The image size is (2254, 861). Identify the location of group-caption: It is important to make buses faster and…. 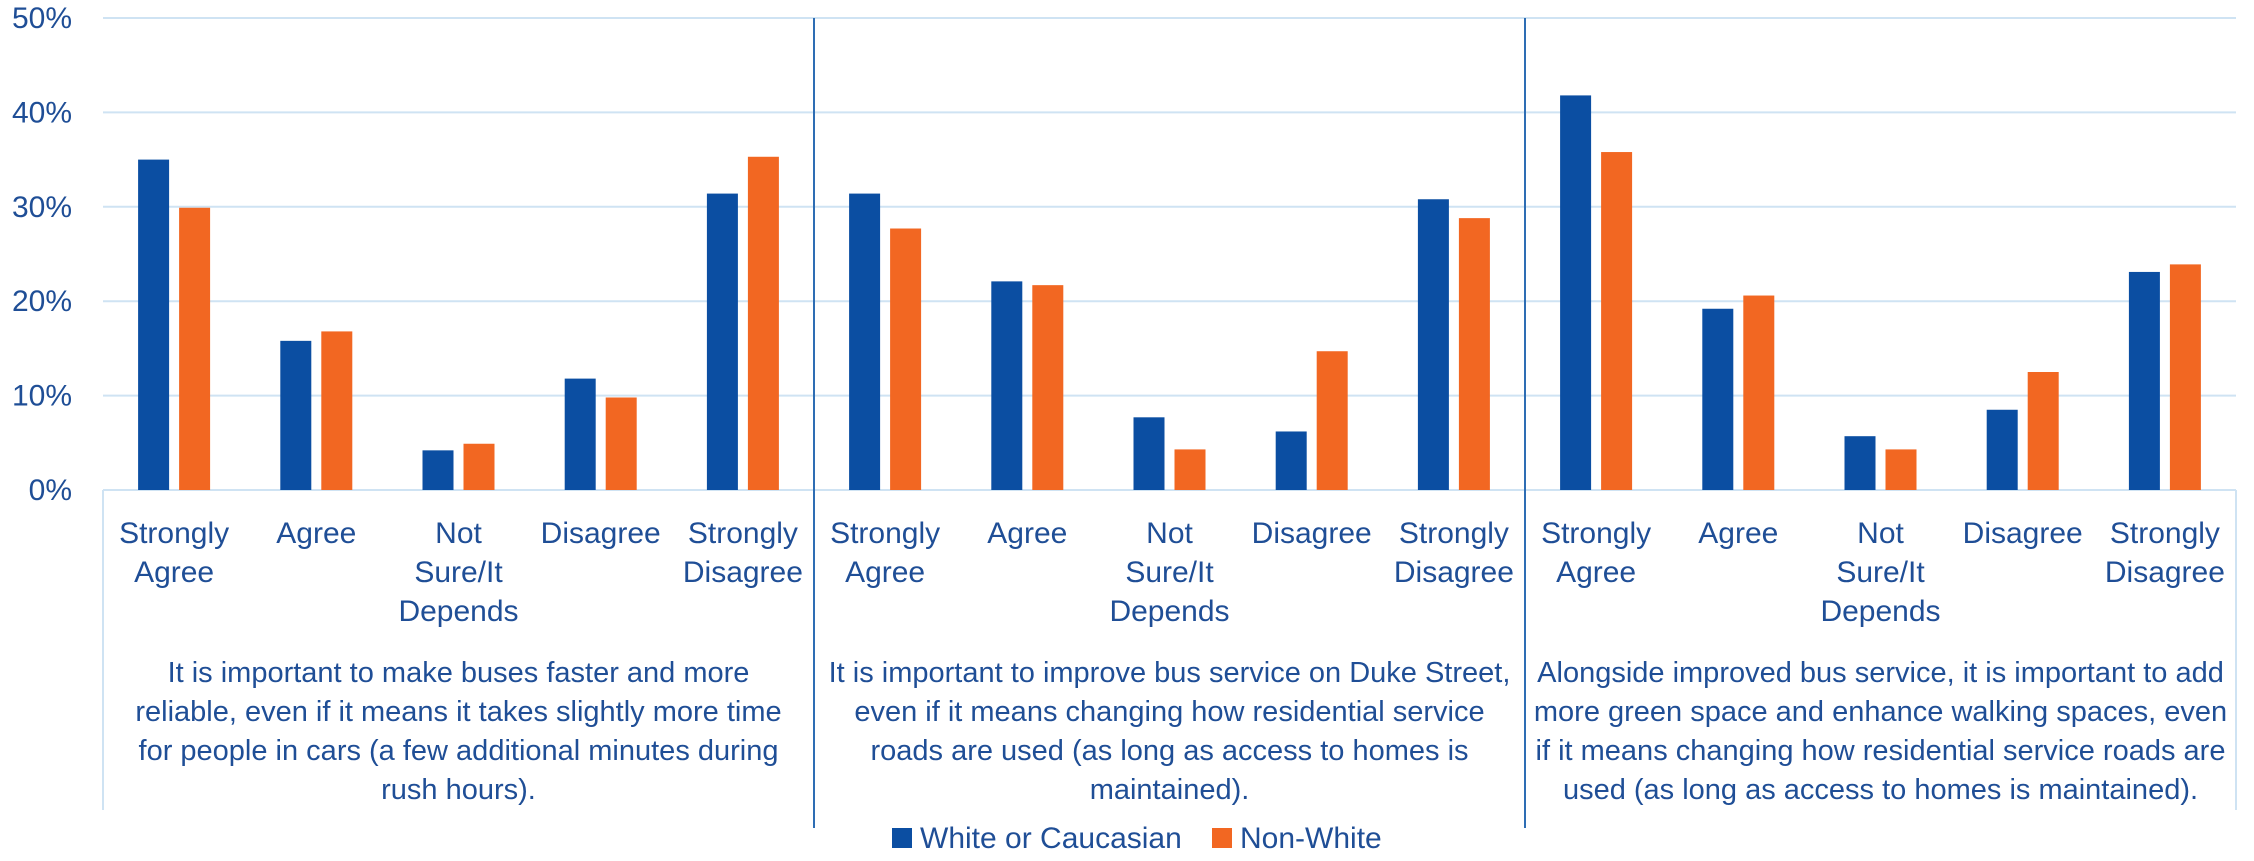
(458, 731).